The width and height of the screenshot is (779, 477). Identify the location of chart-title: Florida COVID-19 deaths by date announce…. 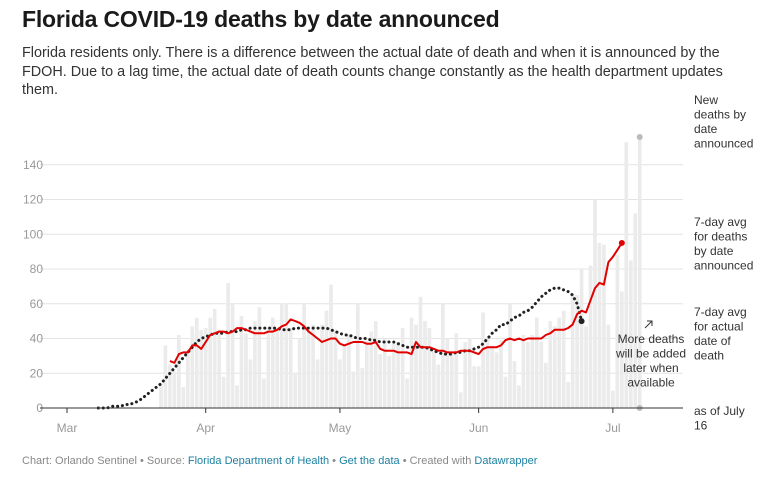
(261, 19).